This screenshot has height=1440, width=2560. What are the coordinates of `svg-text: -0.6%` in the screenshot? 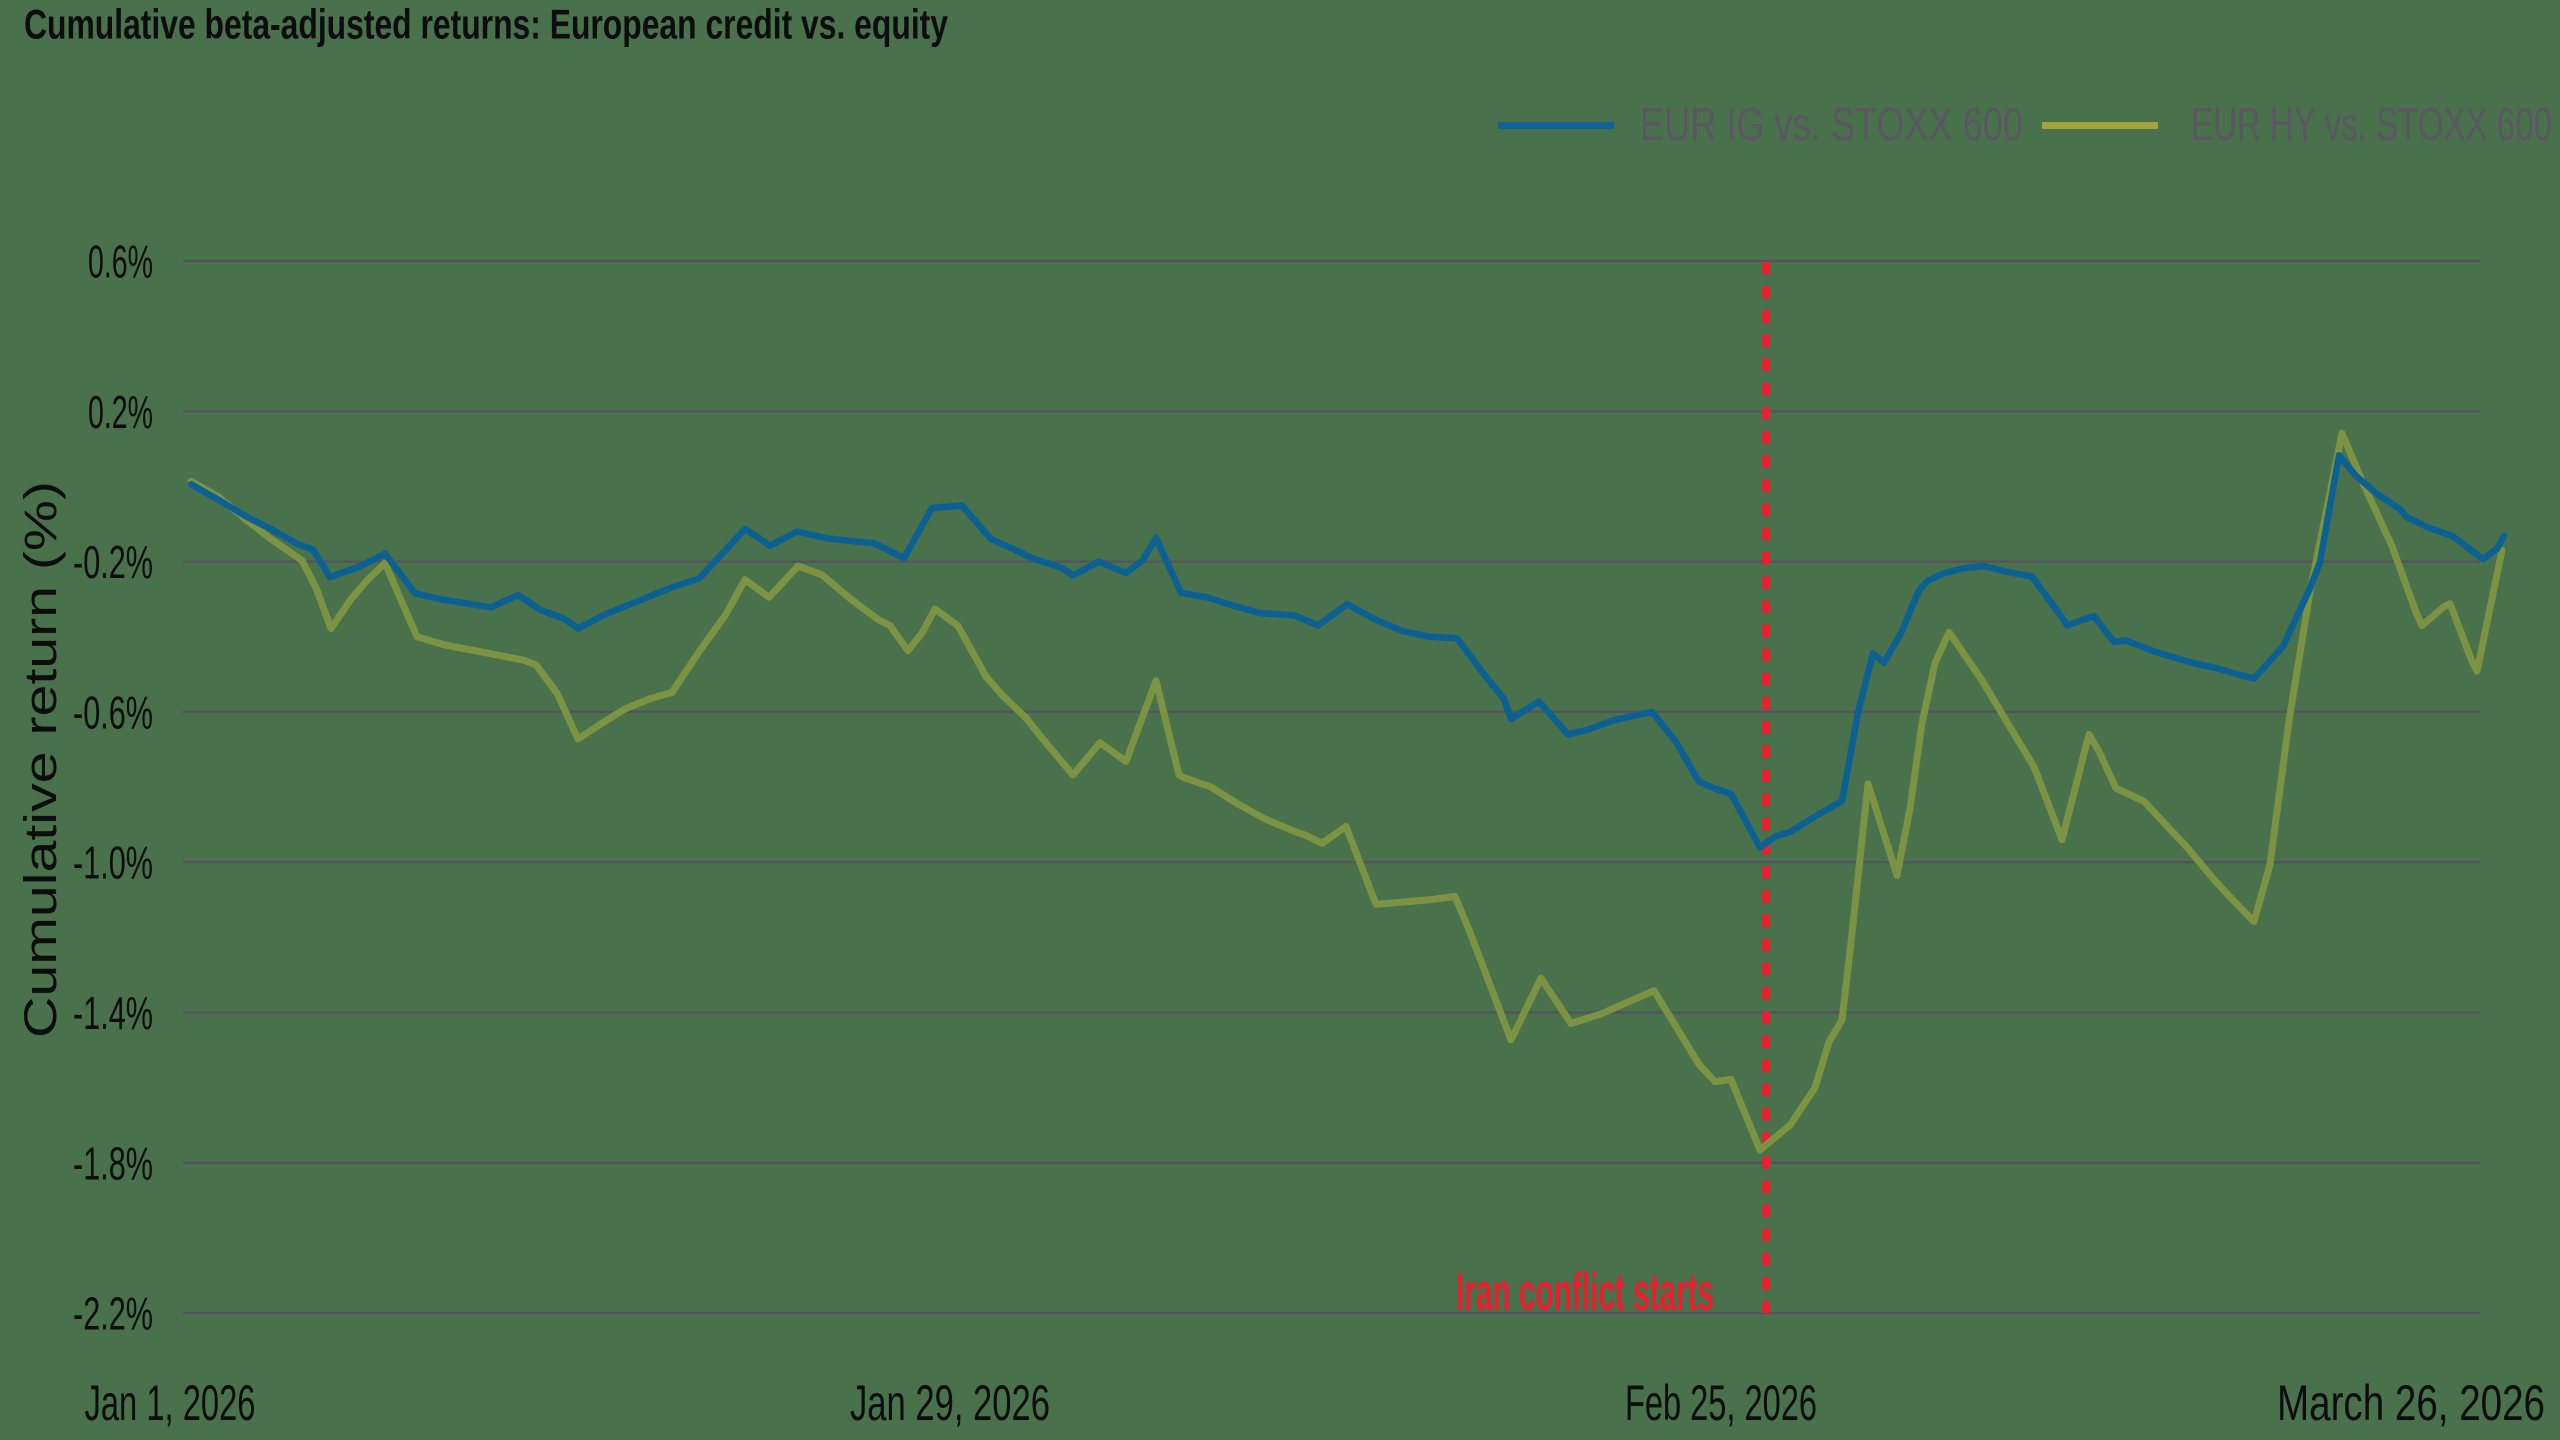 It's located at (113, 712).